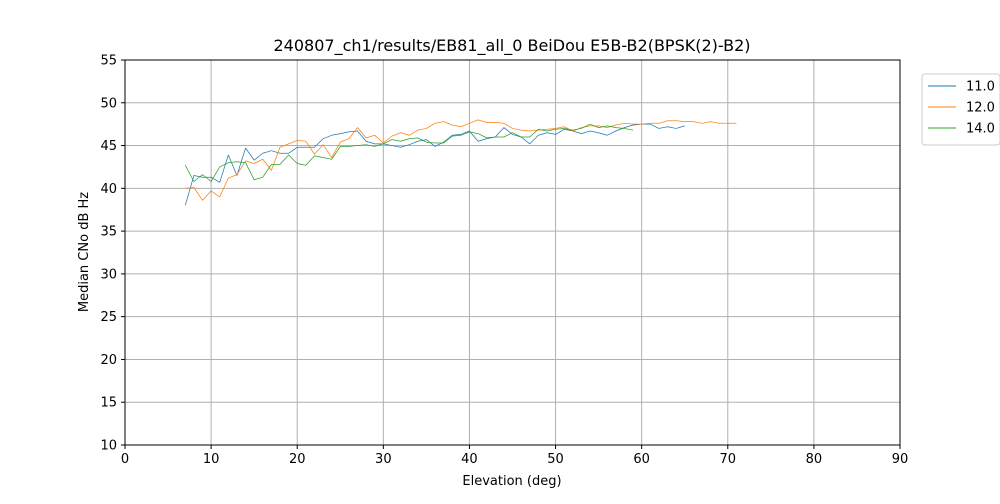 The width and height of the screenshot is (1000, 504). I want to click on y-tick-label: 10, so click(108, 446).